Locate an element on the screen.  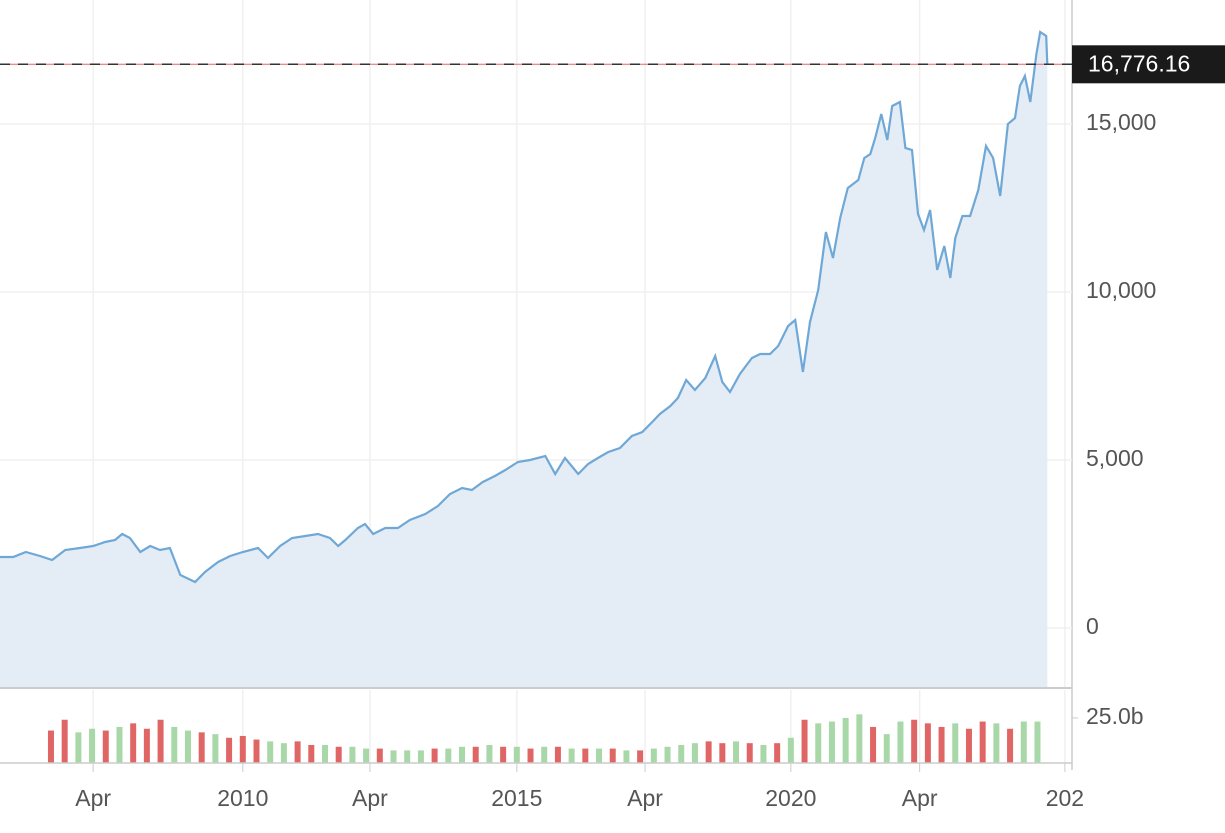
y-tick-label: 15,000 is located at coordinates (1121, 122).